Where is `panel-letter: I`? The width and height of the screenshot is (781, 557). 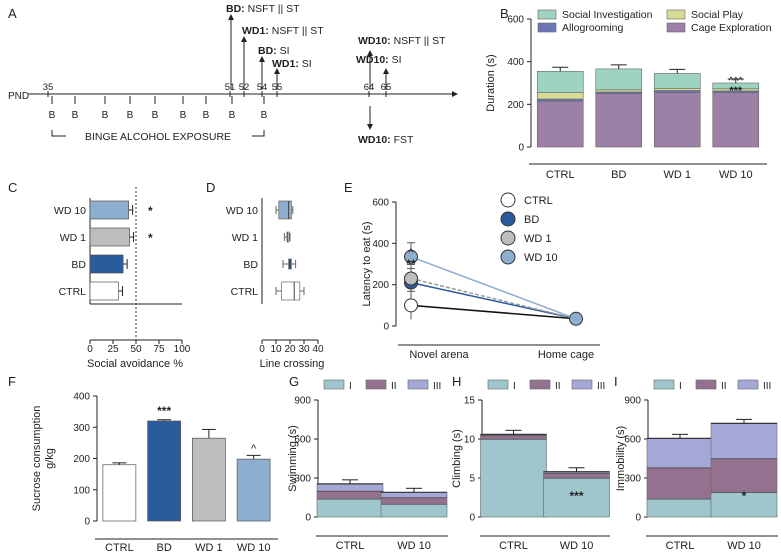 panel-letter: I is located at coordinates (616, 381).